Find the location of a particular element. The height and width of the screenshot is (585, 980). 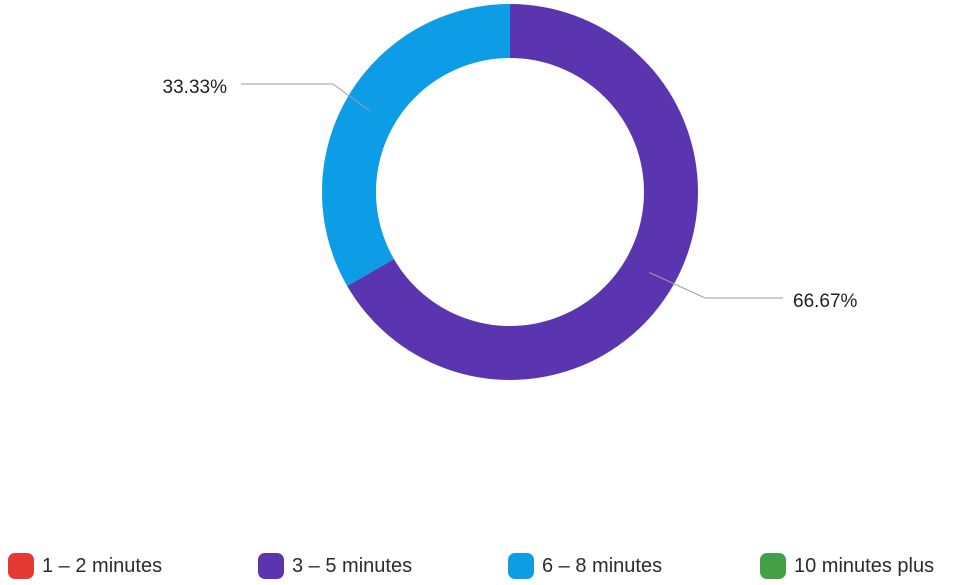

legend-swatch-10-minutes-plus is located at coordinates (773, 566).